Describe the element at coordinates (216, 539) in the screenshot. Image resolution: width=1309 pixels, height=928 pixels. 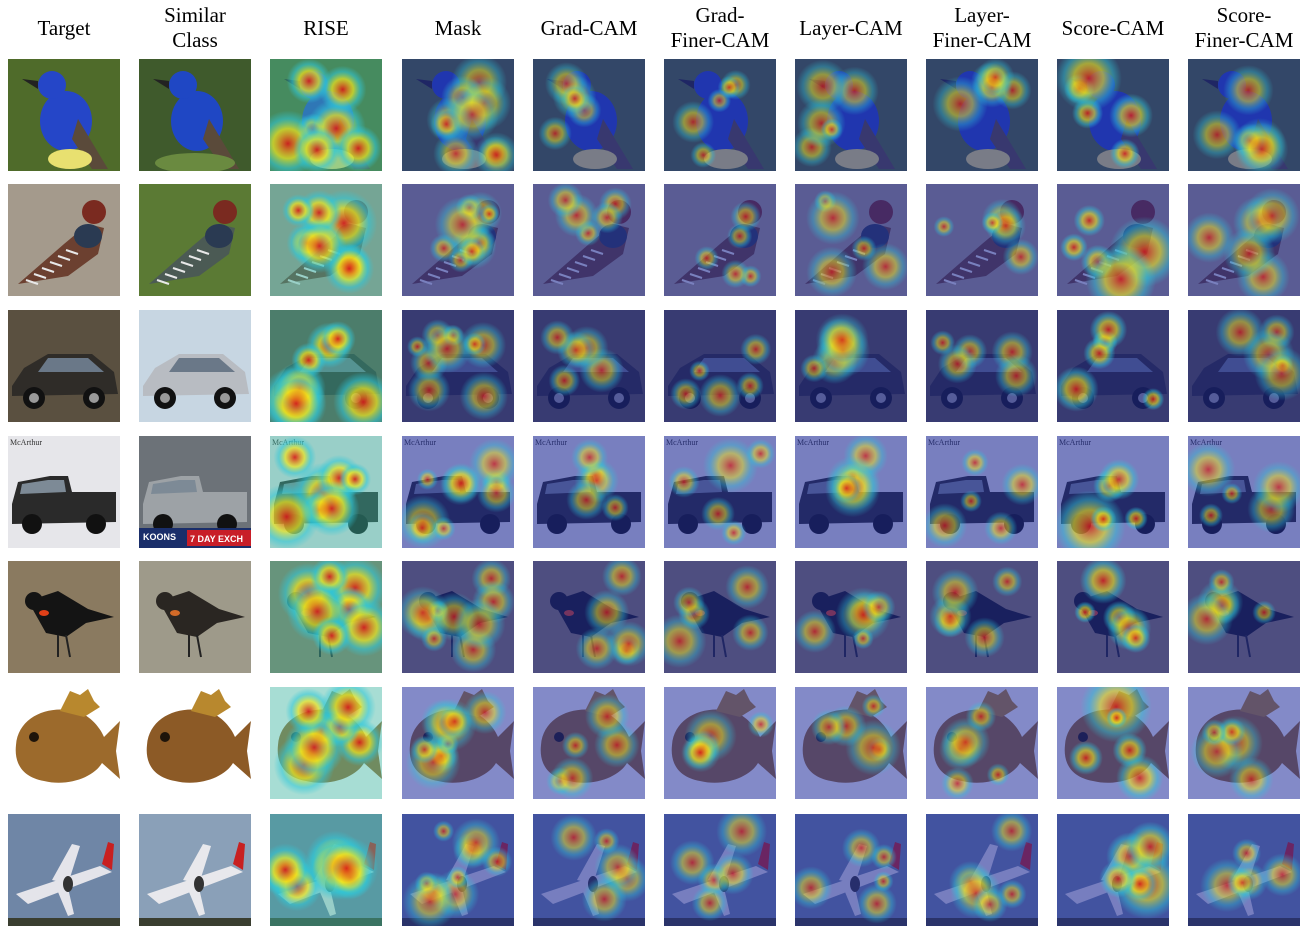
I see `exchange-text: 7 DAY EXCH` at that location.